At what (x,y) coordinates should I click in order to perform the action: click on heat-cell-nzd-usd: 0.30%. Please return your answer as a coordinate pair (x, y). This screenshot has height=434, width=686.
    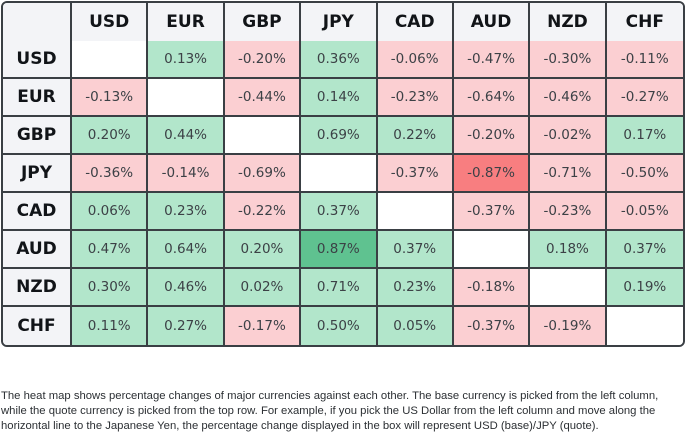
    Looking at the image, I should click on (110, 288).